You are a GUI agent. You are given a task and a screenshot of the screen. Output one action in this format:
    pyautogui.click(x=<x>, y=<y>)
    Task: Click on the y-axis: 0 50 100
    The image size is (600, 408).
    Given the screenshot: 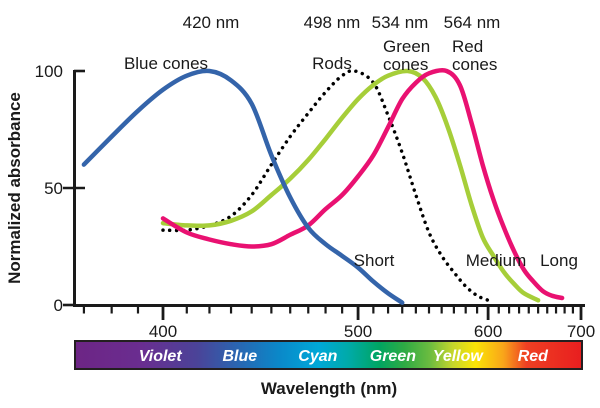 What is the action you would take?
    pyautogui.click(x=60, y=188)
    